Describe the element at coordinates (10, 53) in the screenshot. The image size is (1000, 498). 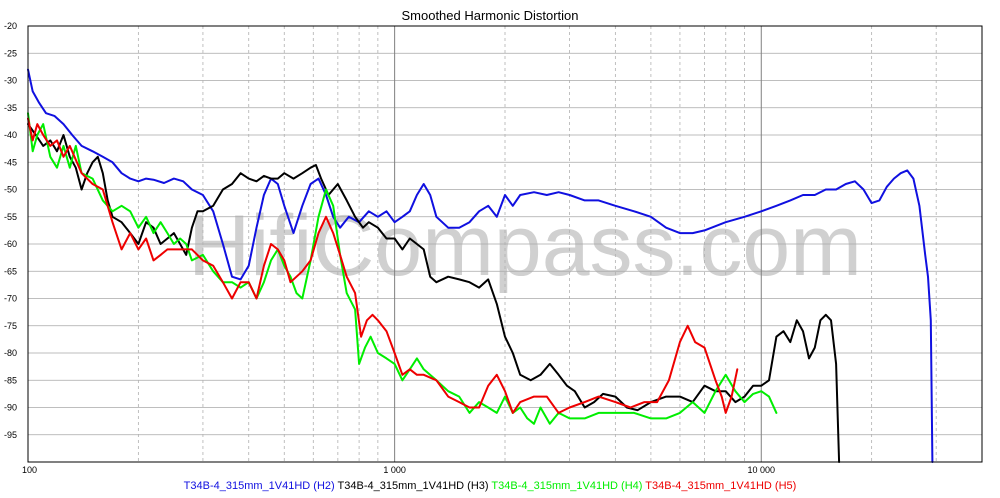
I see `y-tick-label: -25` at that location.